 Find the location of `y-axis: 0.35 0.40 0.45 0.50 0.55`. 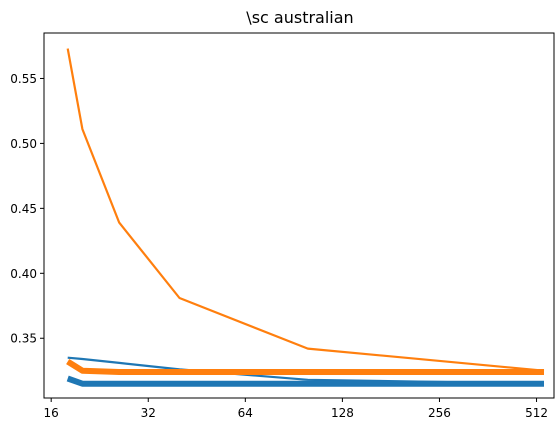

y-axis: 0.35 0.40 0.45 0.50 0.55 is located at coordinates (27, 209).